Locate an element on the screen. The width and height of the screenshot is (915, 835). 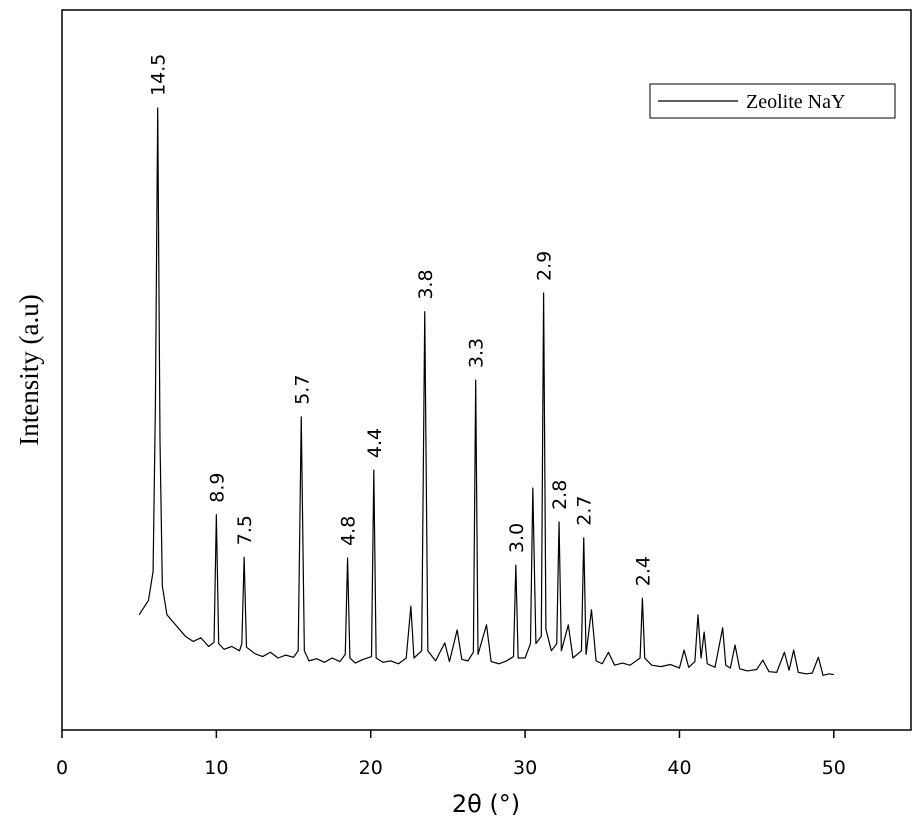
peak-label: 3.8 is located at coordinates (426, 284).